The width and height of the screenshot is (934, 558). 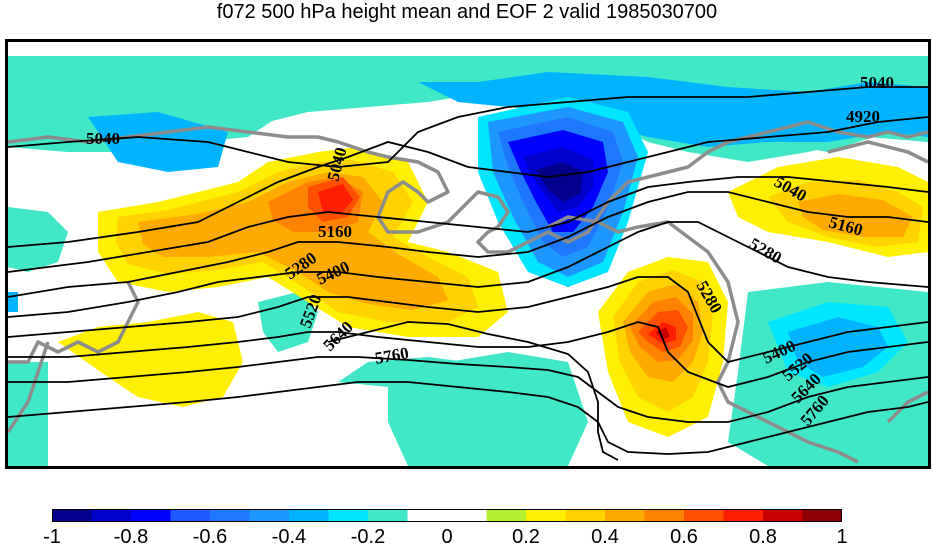 What do you see at coordinates (526, 537) in the screenshot?
I see `colorbar-tick-label: 0.2` at bounding box center [526, 537].